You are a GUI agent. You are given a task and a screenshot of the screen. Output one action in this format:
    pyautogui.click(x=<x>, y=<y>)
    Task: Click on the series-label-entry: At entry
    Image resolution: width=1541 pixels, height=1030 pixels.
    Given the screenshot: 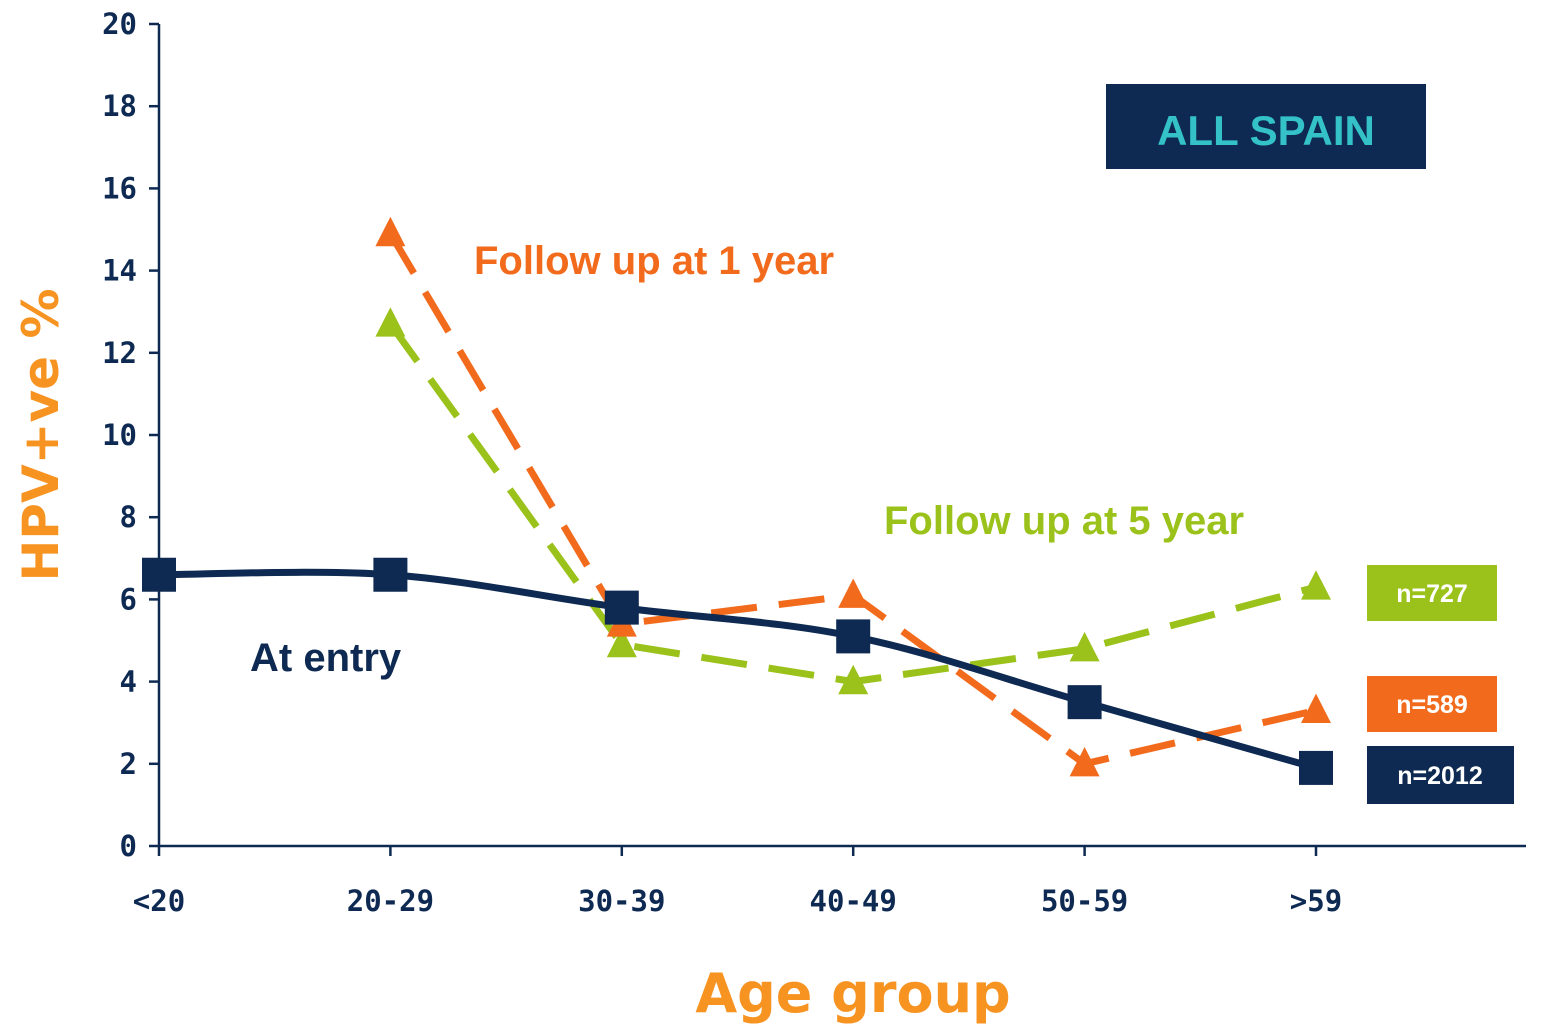 What is the action you would take?
    pyautogui.click(x=326, y=658)
    